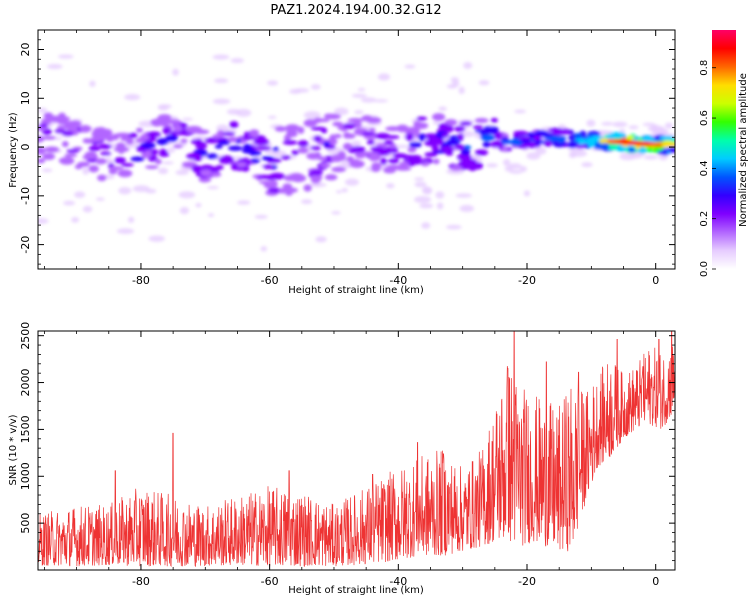 This screenshot has width=750, height=600. Describe the element at coordinates (25, 98) in the screenshot. I see `spectrogram-y-tick-label: 10` at that location.